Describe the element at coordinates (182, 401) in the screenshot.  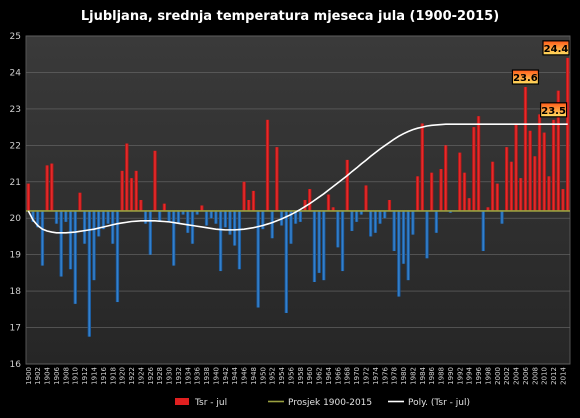
I see `legend-swatch` at that location.